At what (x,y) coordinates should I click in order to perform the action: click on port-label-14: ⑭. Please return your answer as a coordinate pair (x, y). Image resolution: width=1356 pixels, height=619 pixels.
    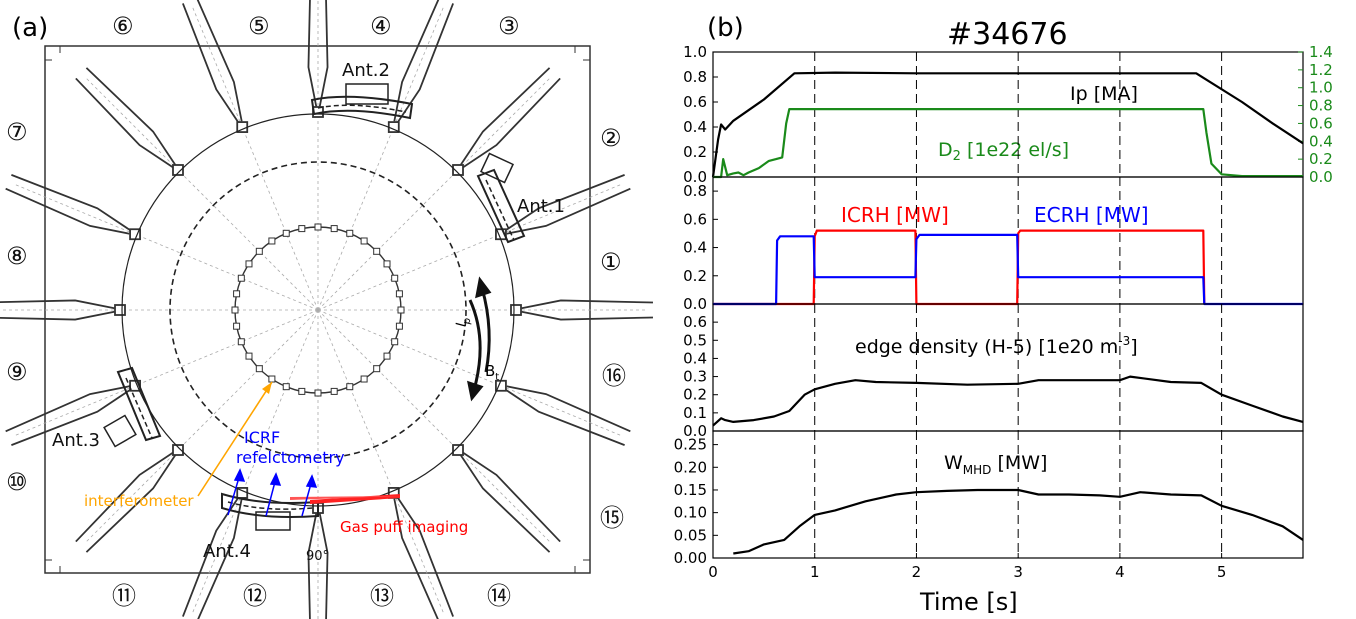
    Looking at the image, I should click on (499, 596).